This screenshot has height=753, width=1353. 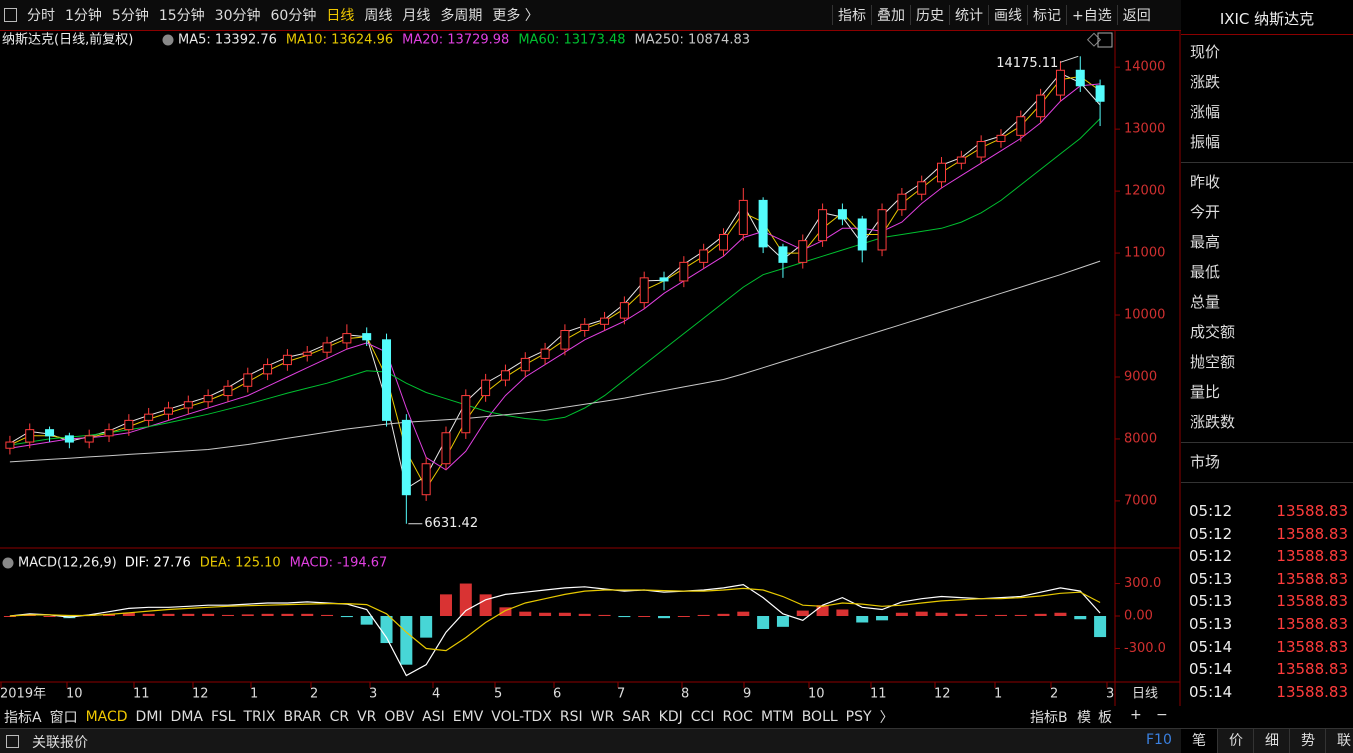 I want to click on period-tab: 15分钟, so click(x=181, y=16).